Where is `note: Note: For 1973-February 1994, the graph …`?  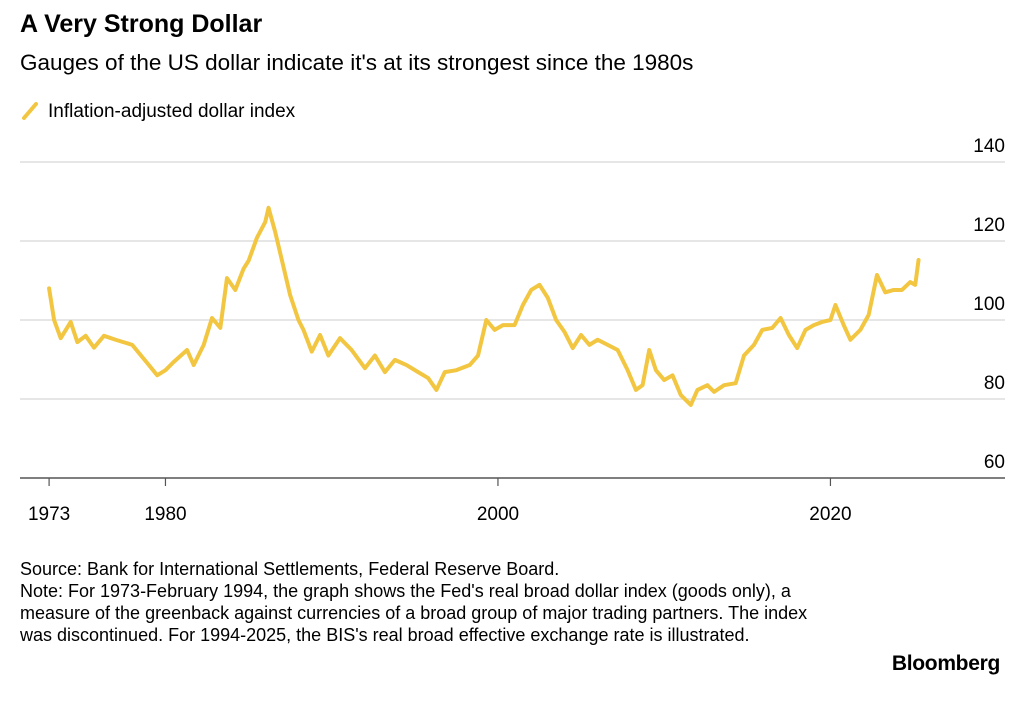 note: Note: For 1973-February 1994, the graph … is located at coordinates (414, 613).